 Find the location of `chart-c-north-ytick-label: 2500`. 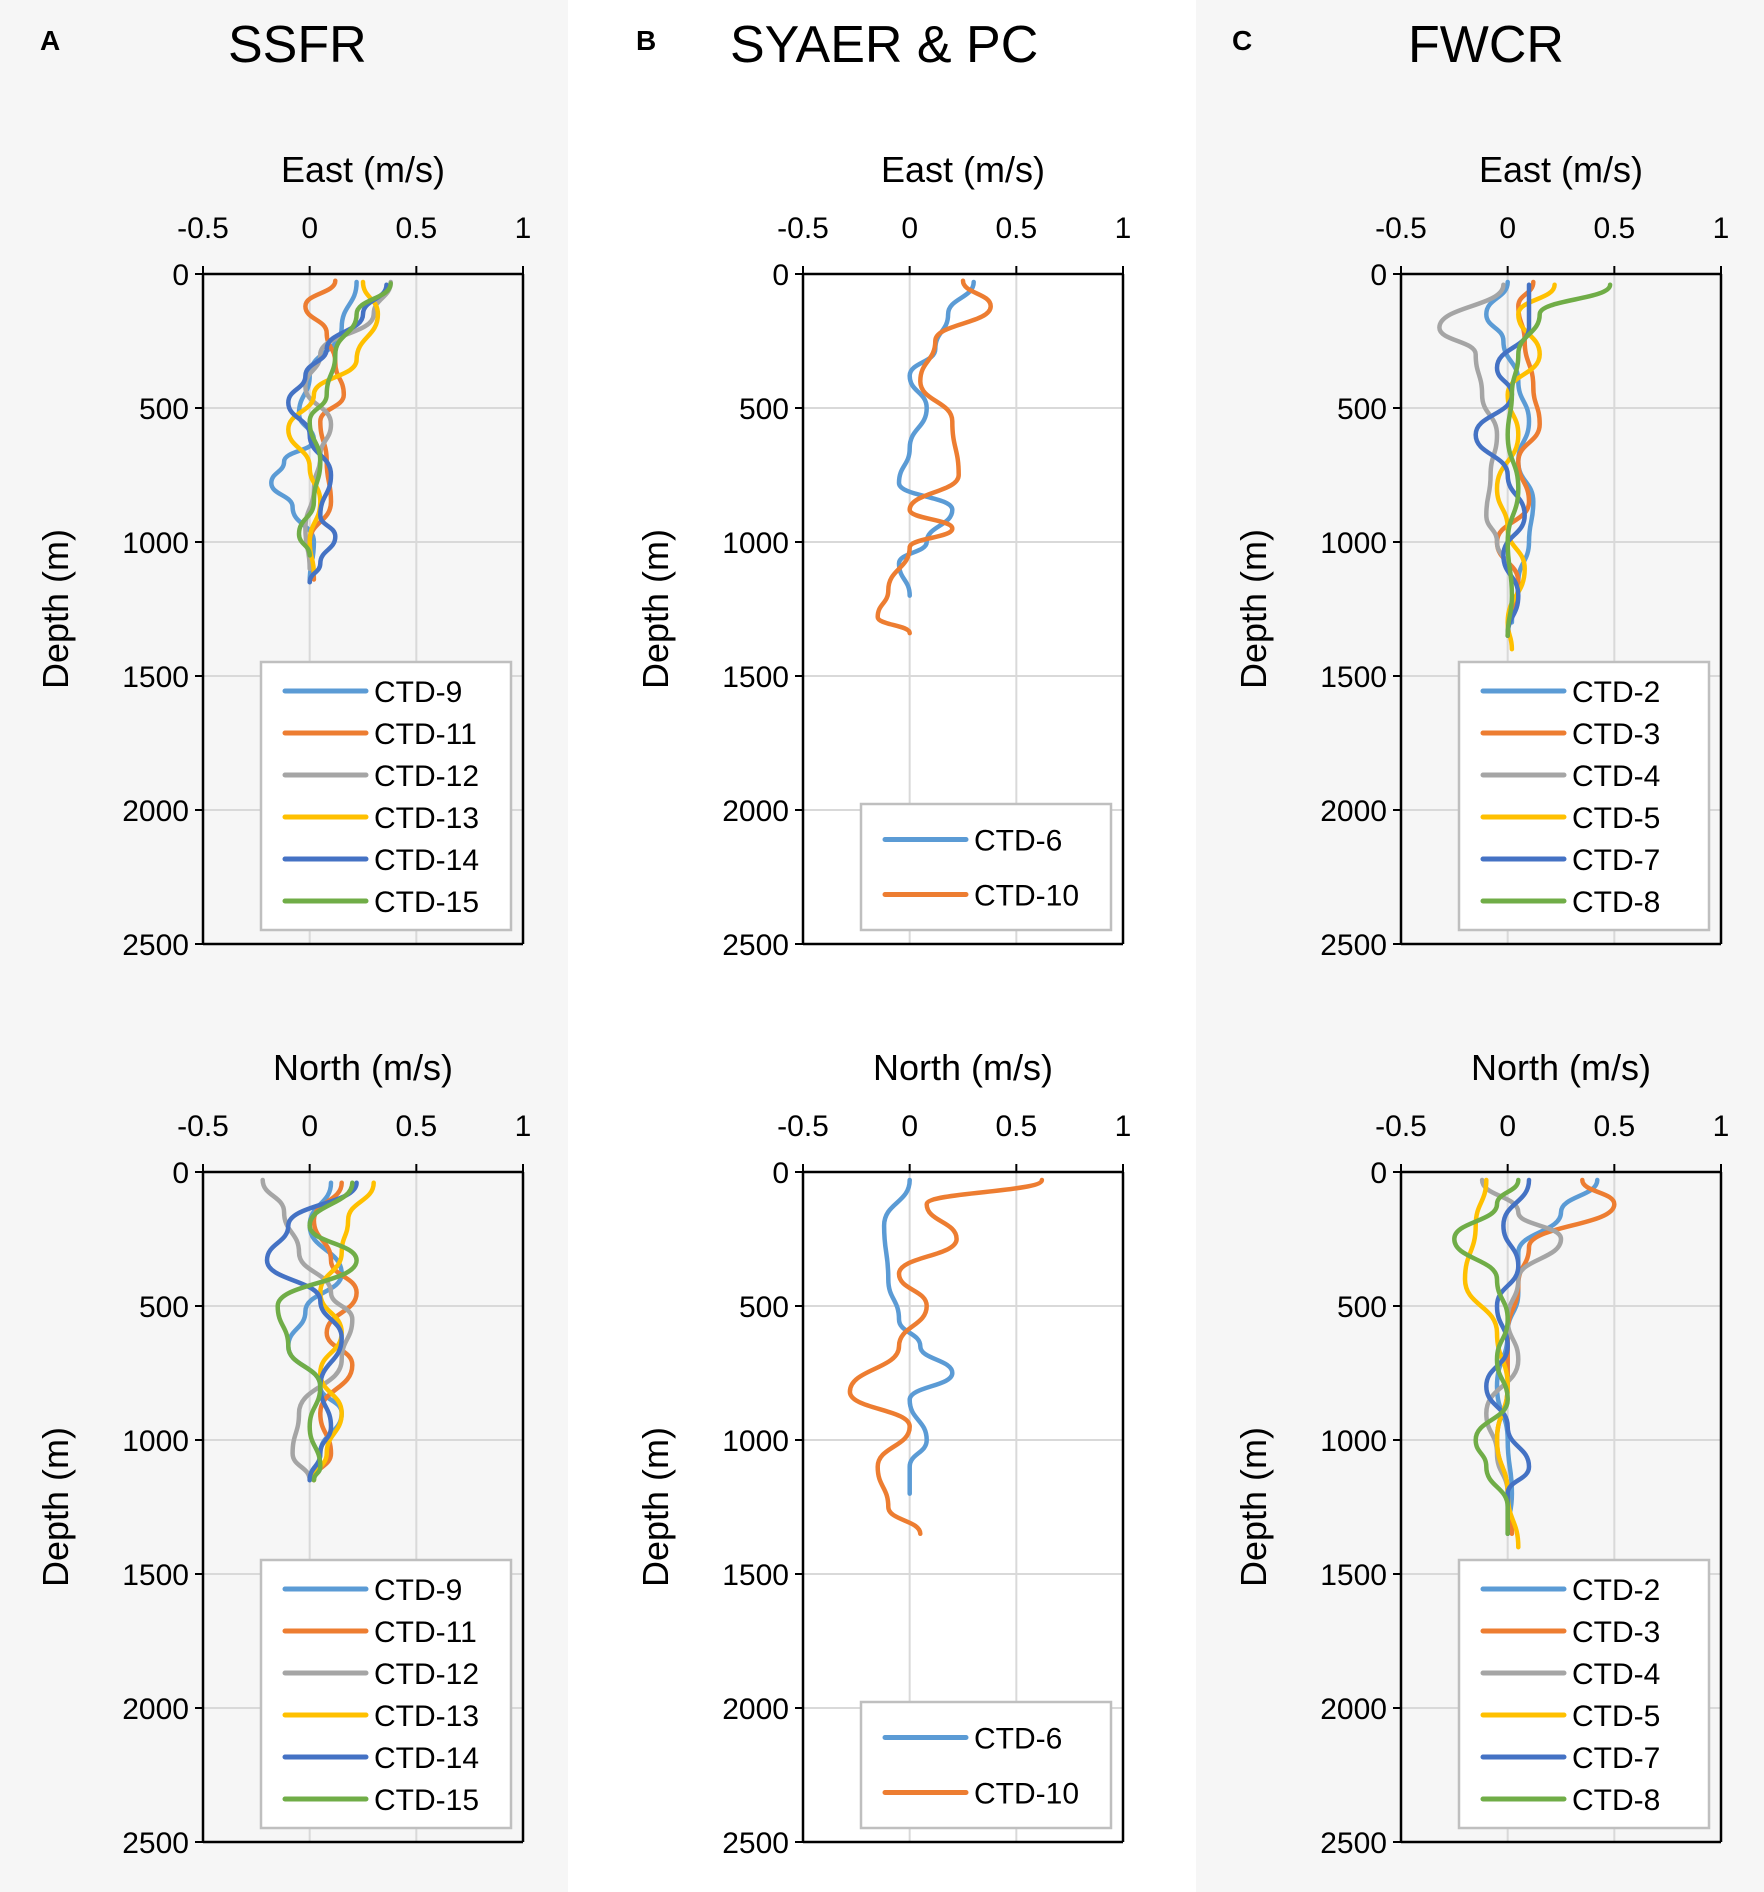

chart-c-north-ytick-label: 2500 is located at coordinates (1353, 1843).